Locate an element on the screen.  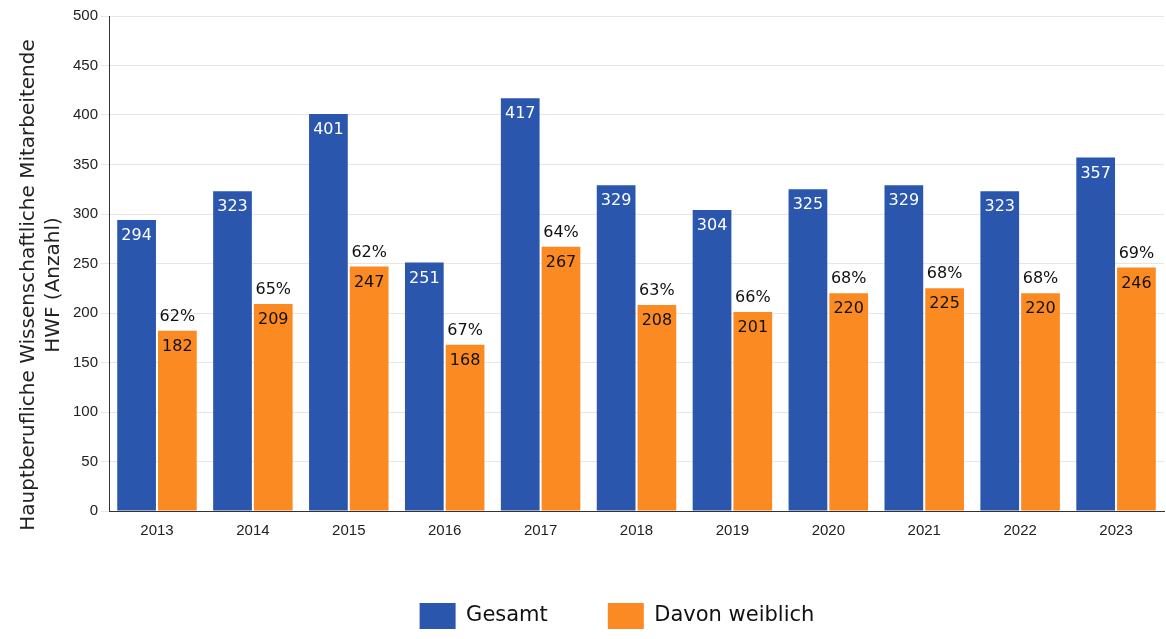
y-tick-label: 250 is located at coordinates (86, 262).